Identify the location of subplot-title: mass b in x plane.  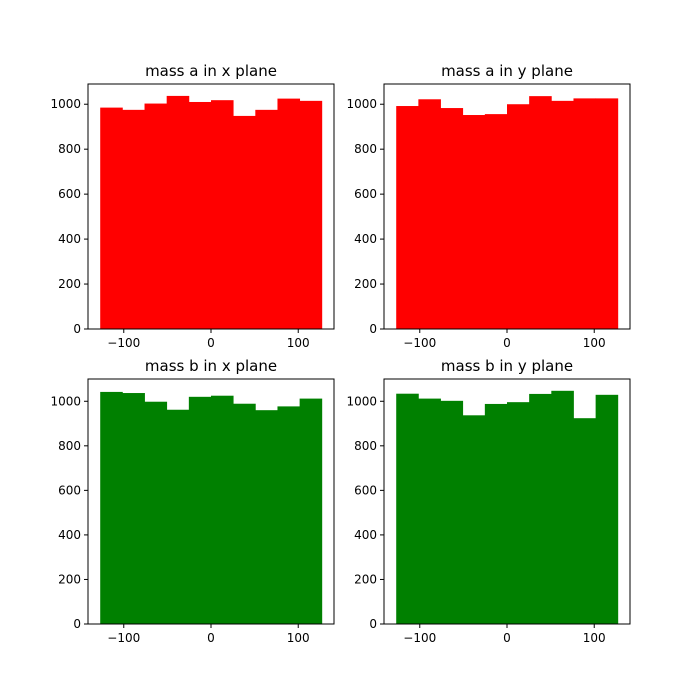
(211, 366).